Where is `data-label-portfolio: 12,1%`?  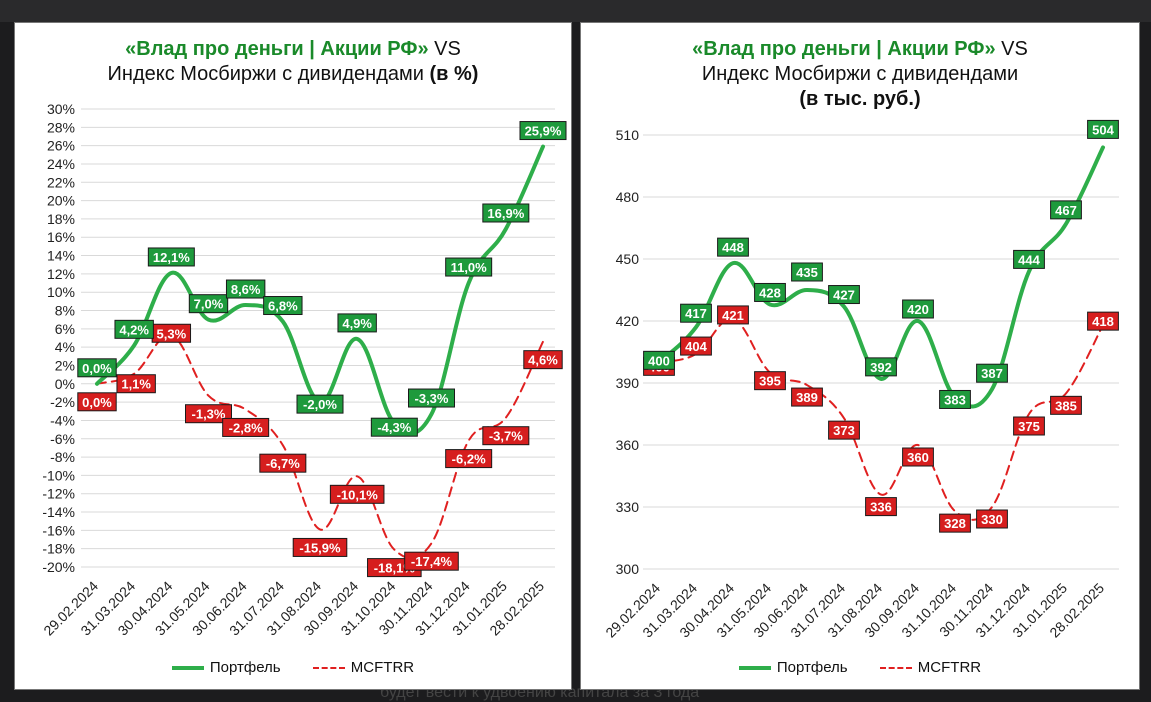 data-label-portfolio: 12,1% is located at coordinates (171, 257).